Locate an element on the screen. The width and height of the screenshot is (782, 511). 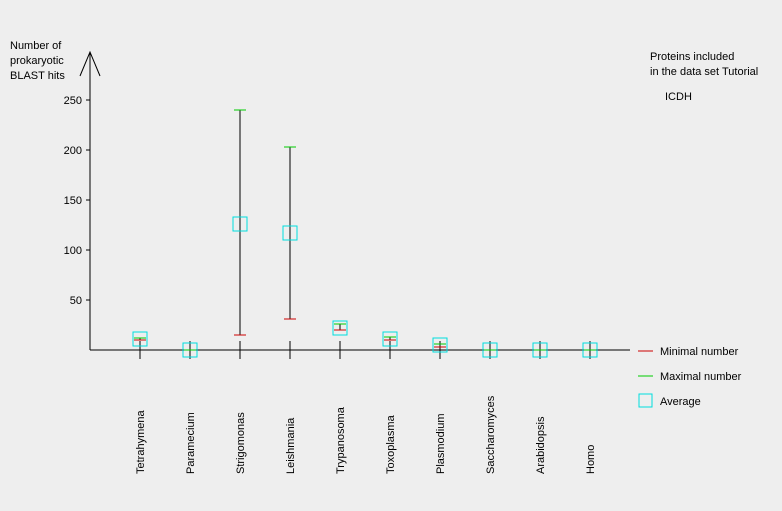
x-tick-label: Leishmania is located at coordinates (291, 445).